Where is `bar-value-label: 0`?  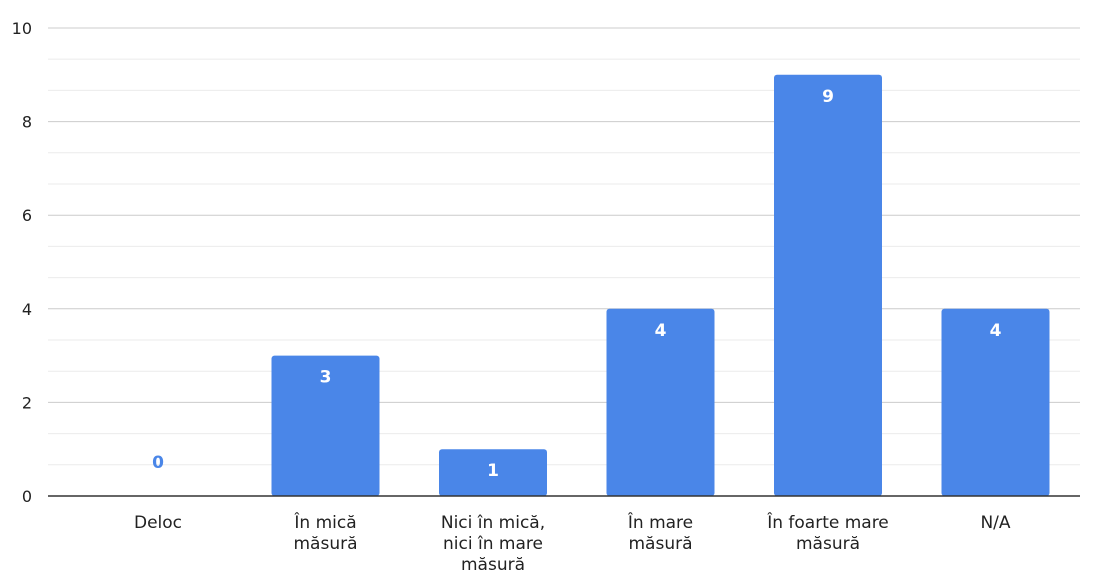 bar-value-label: 0 is located at coordinates (158, 463).